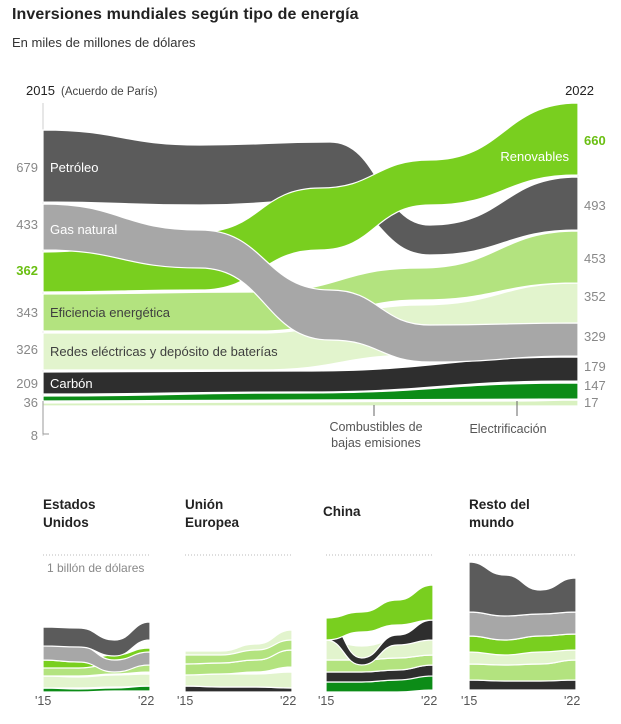  I want to click on left-value-petroleo: 679, so click(27, 167).